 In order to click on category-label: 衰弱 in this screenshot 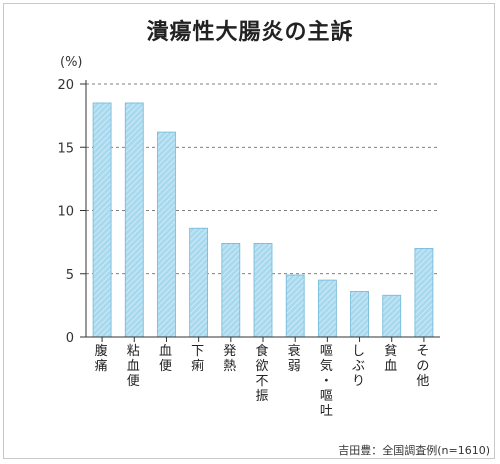, I will do `click(294, 358)`.